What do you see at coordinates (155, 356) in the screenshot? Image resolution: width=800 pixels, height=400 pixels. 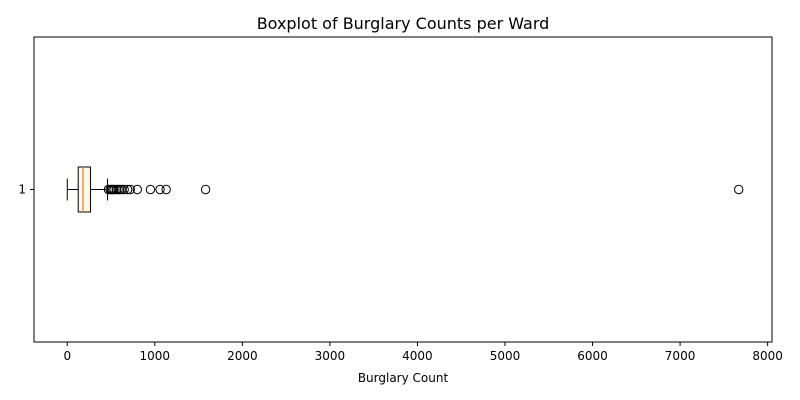 I see `x-tick-label-1000: 1000` at bounding box center [155, 356].